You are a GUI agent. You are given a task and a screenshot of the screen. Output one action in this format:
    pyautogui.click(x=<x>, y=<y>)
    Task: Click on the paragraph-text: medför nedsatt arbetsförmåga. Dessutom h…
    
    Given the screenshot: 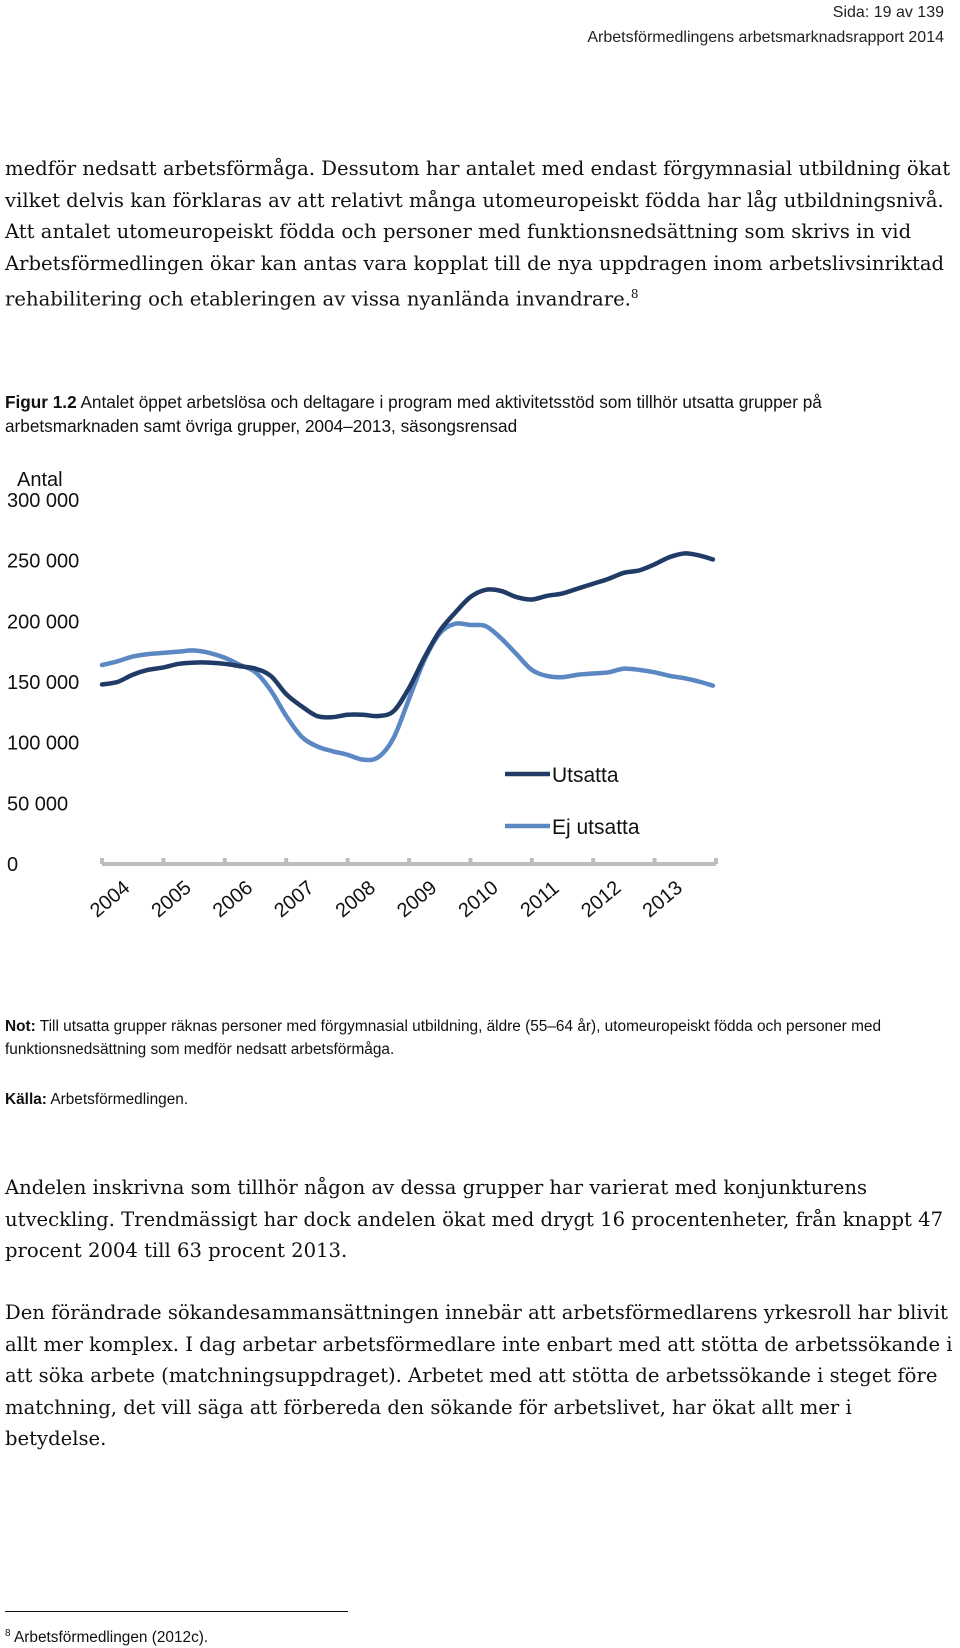 What is the action you would take?
    pyautogui.click(x=478, y=234)
    